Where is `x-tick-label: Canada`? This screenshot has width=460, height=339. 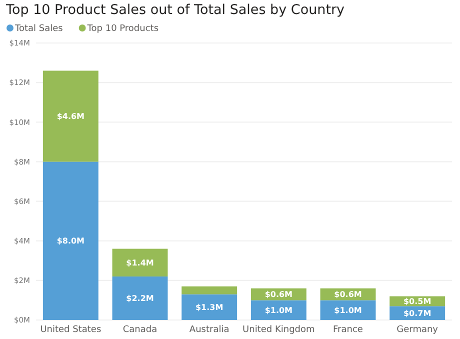 x-tick-label: Canada is located at coordinates (140, 330).